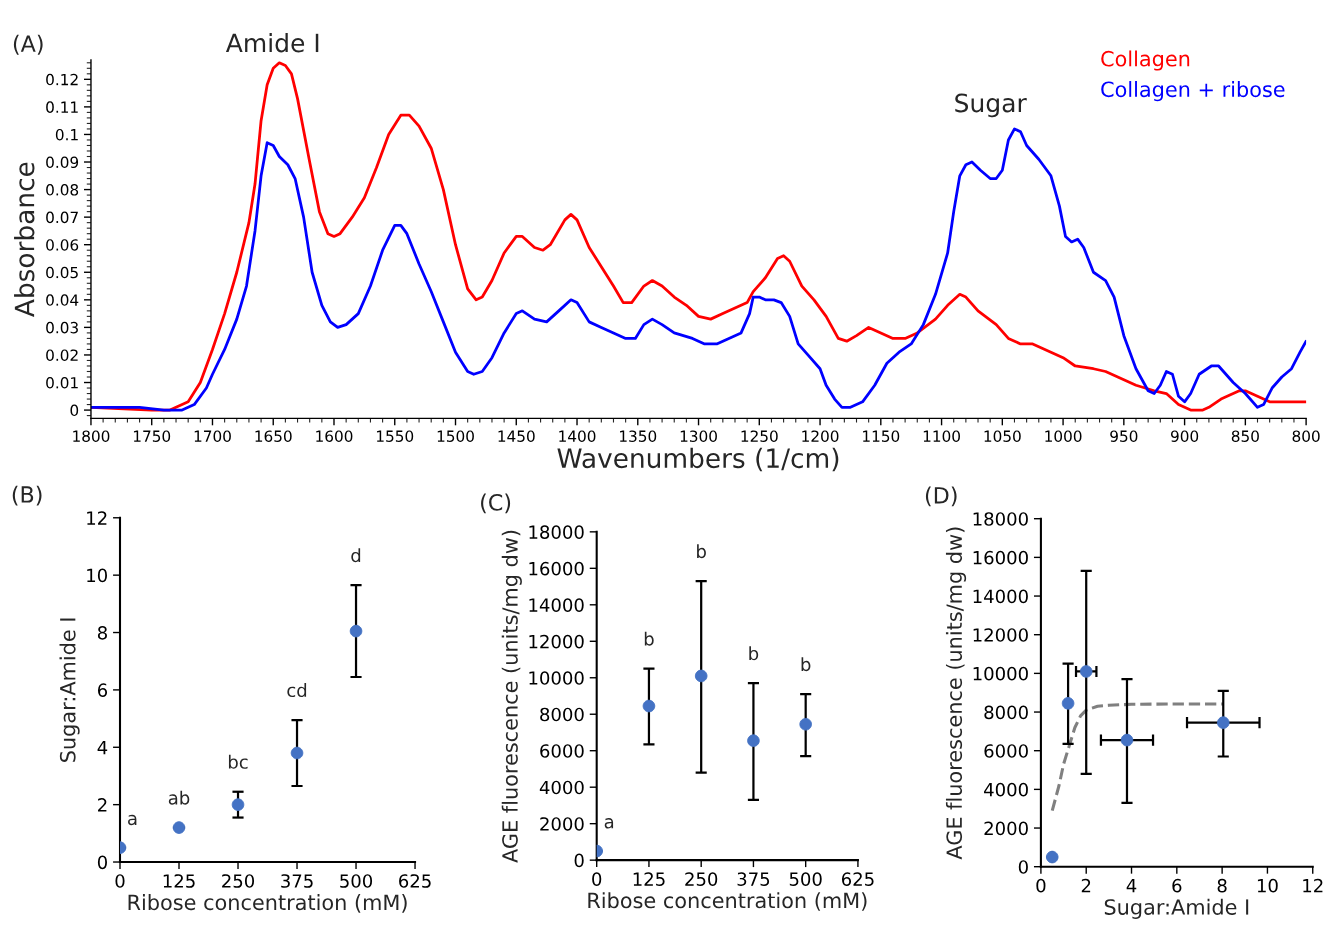 The width and height of the screenshot is (1326, 938). What do you see at coordinates (941, 436) in the screenshot?
I see `x-tick-label: 1100` at bounding box center [941, 436].